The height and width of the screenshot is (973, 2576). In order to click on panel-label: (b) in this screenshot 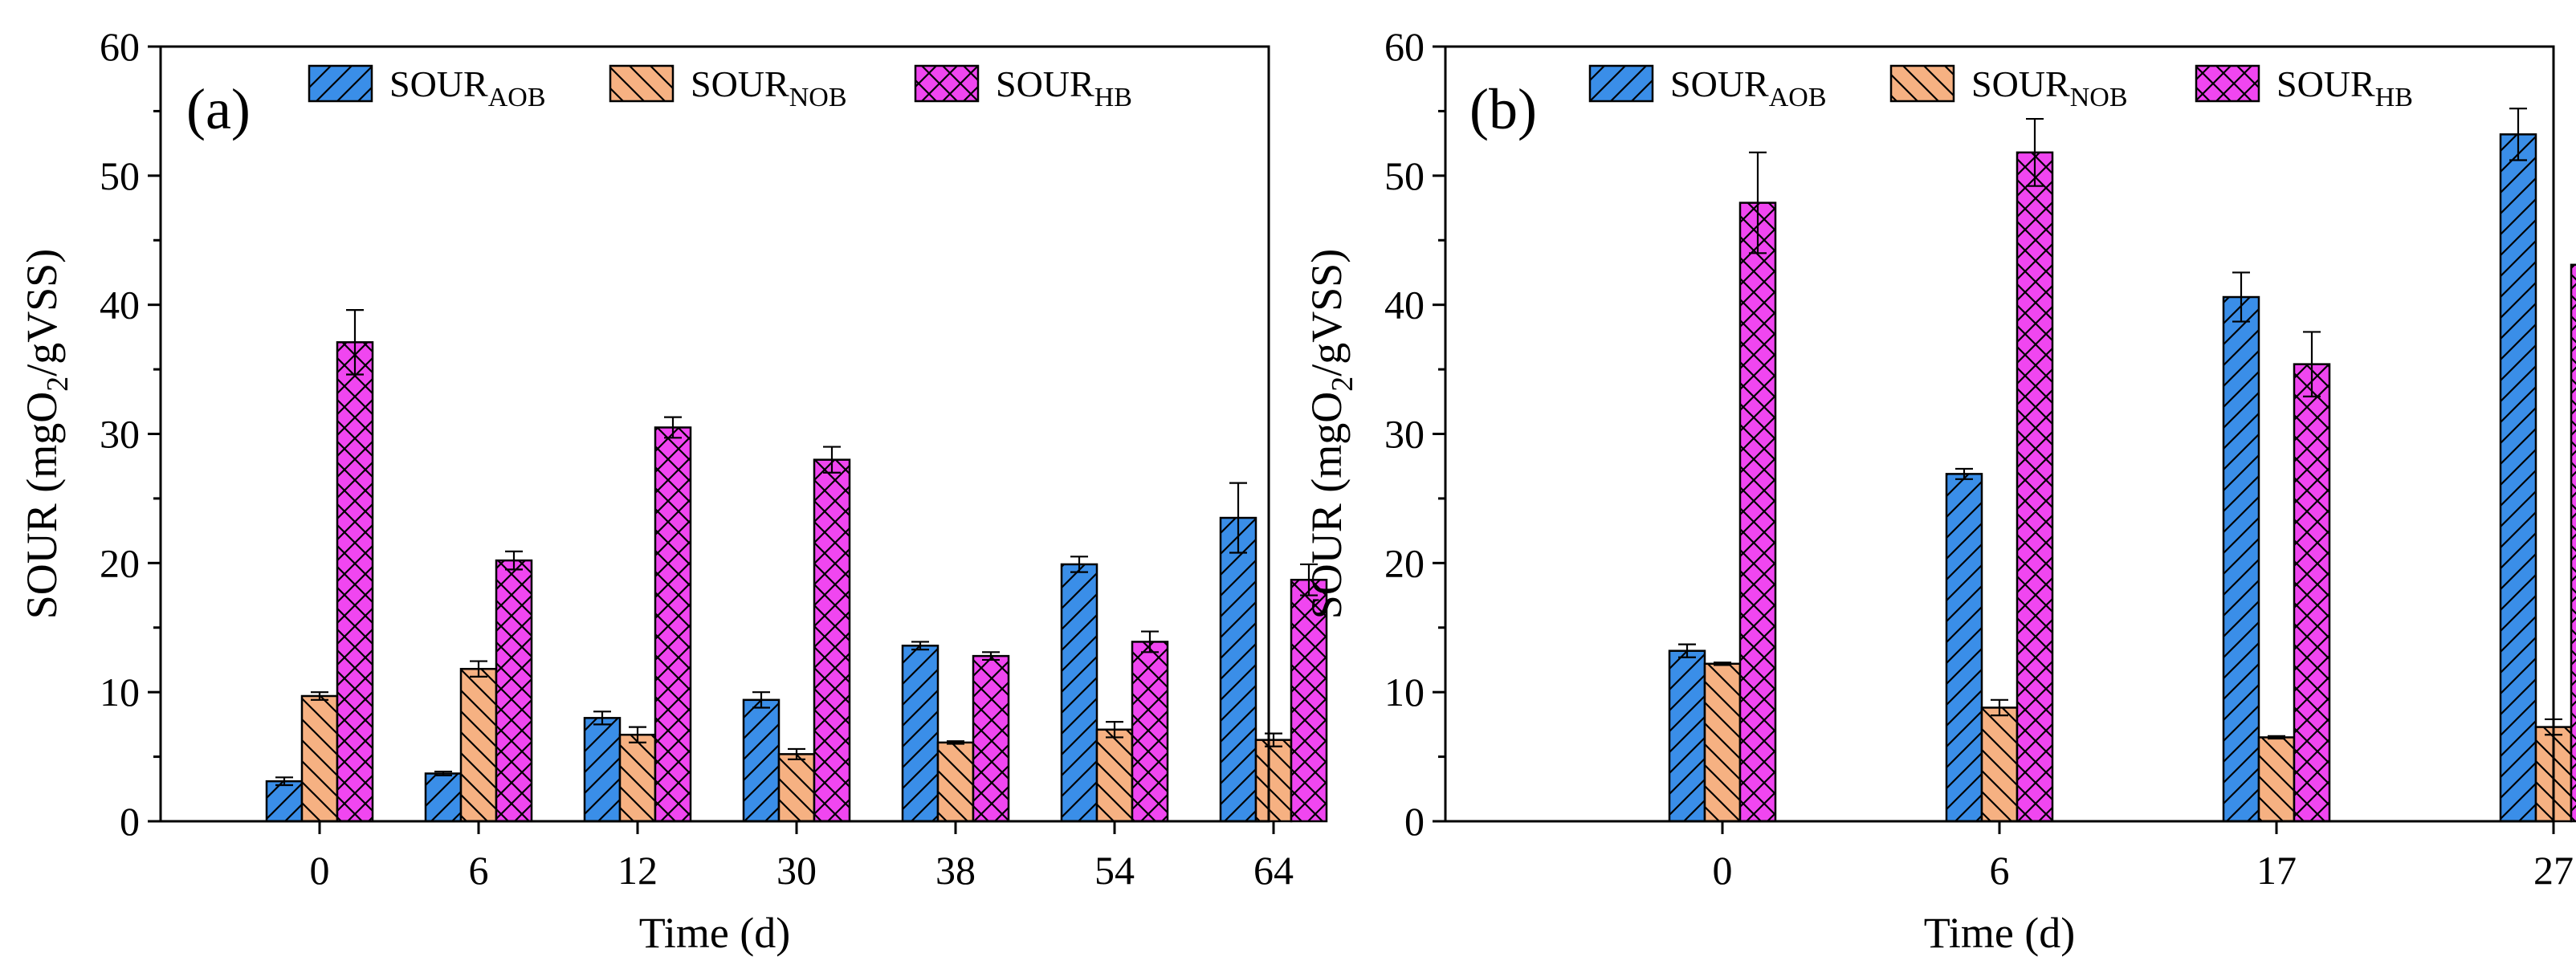, I will do `click(1503, 109)`.